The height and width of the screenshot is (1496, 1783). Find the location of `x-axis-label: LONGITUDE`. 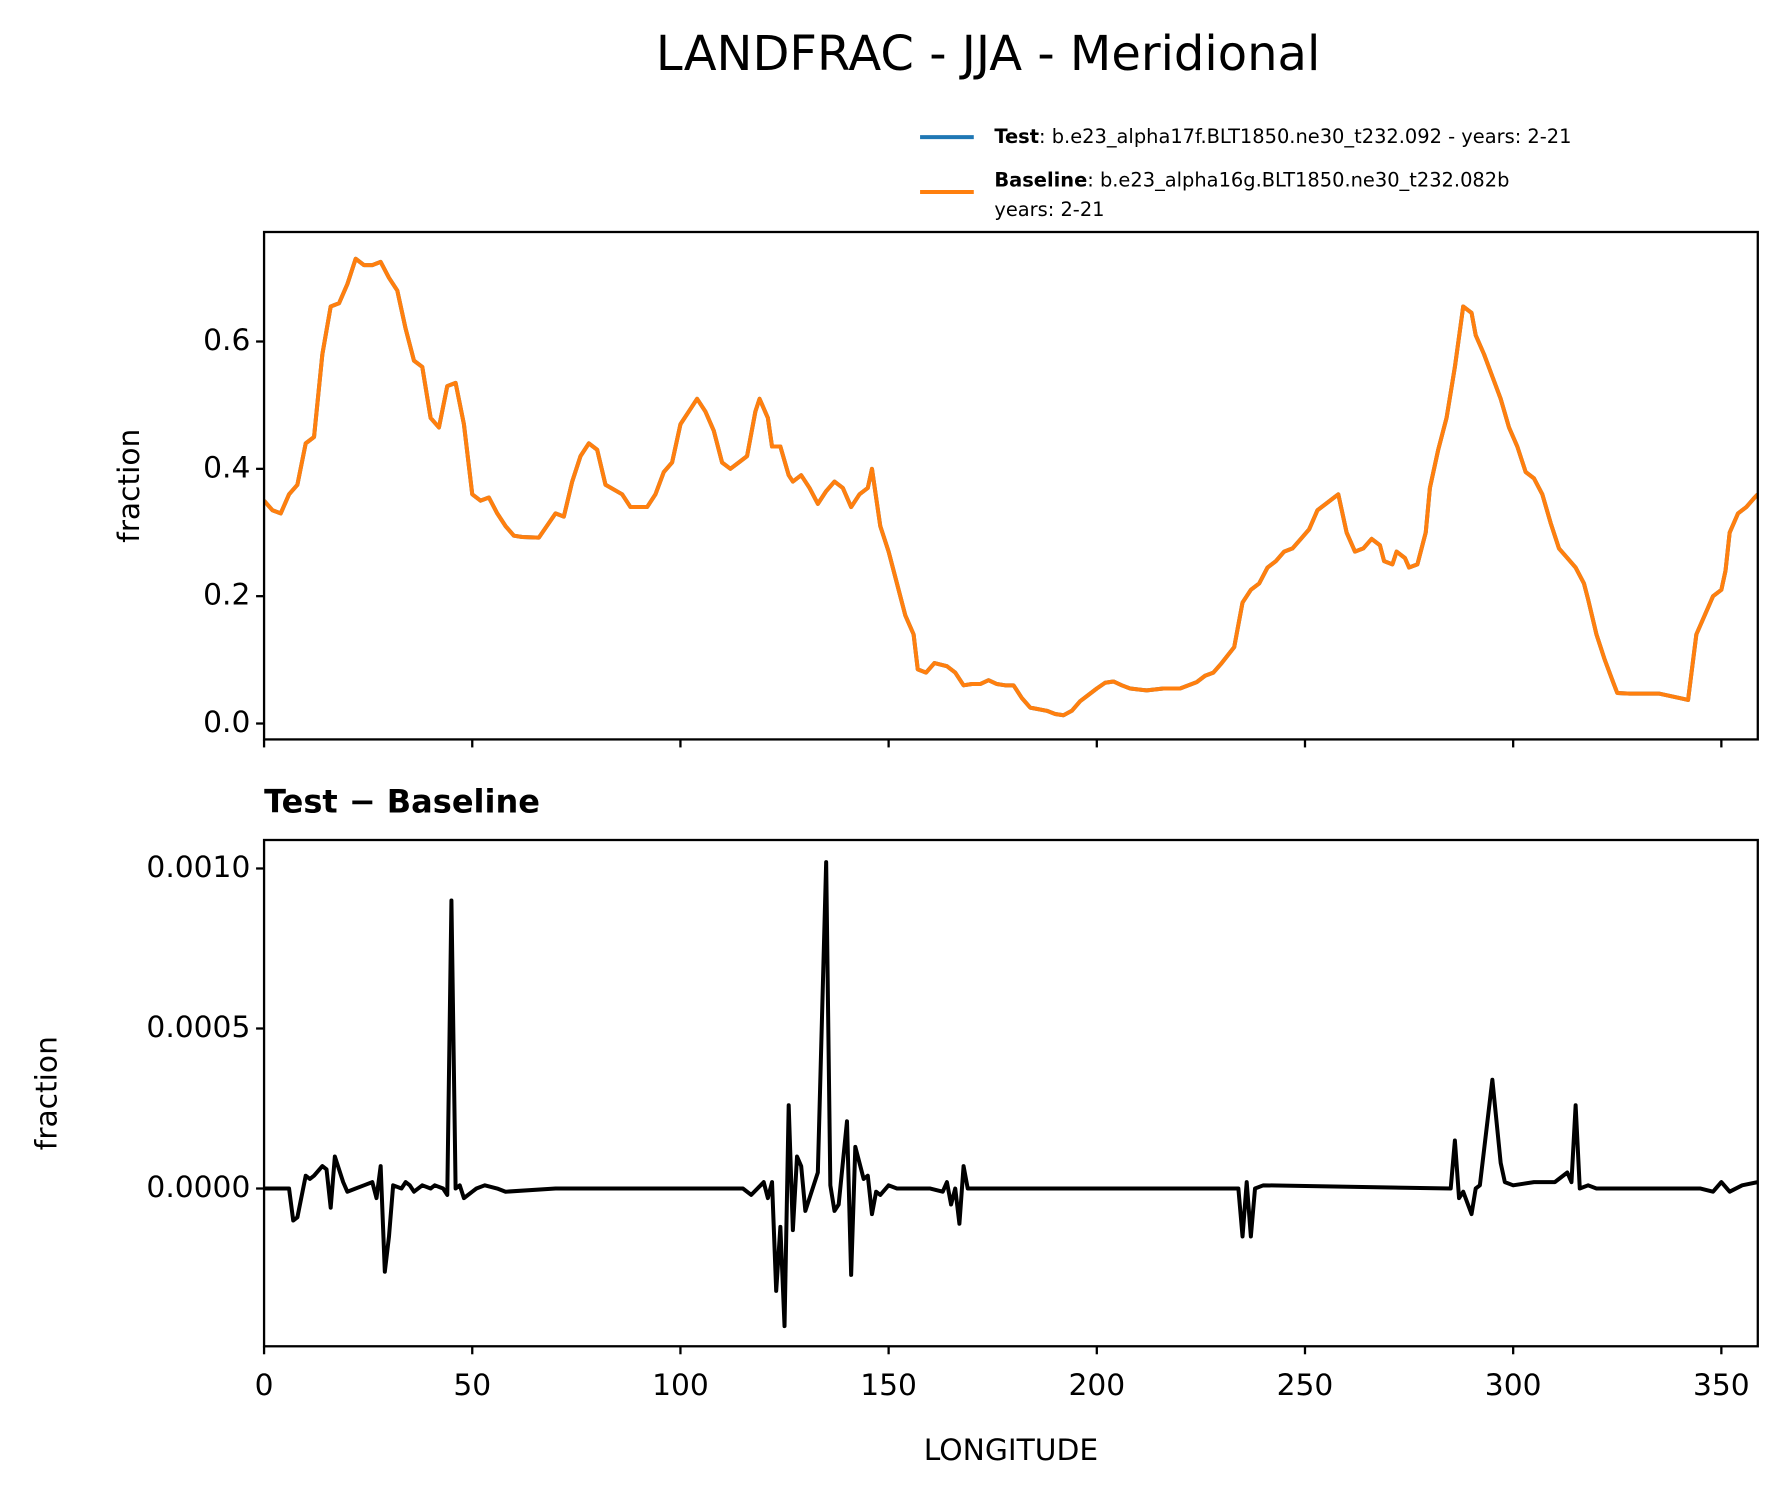

x-axis-label: LONGITUDE is located at coordinates (1011, 1450).